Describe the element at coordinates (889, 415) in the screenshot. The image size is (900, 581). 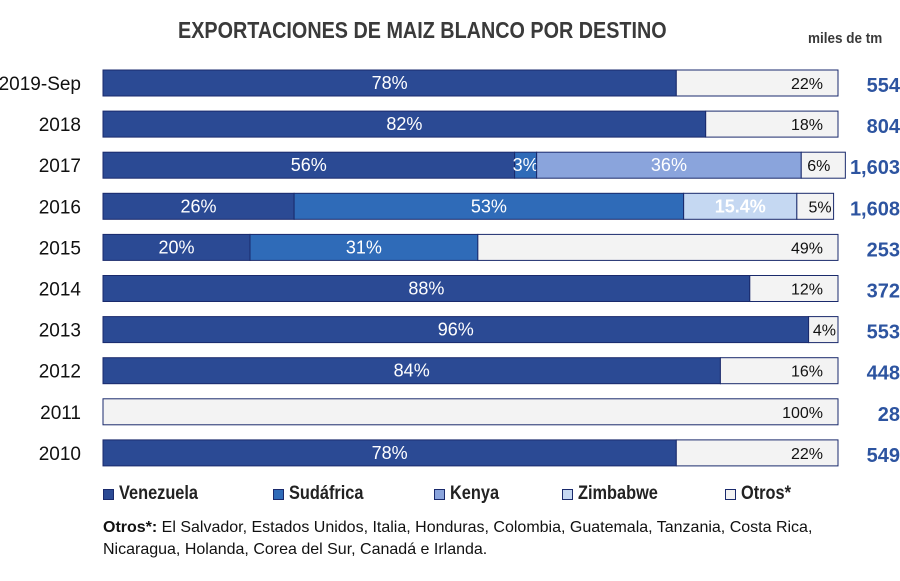
I see `total-label-2011: 28` at that location.